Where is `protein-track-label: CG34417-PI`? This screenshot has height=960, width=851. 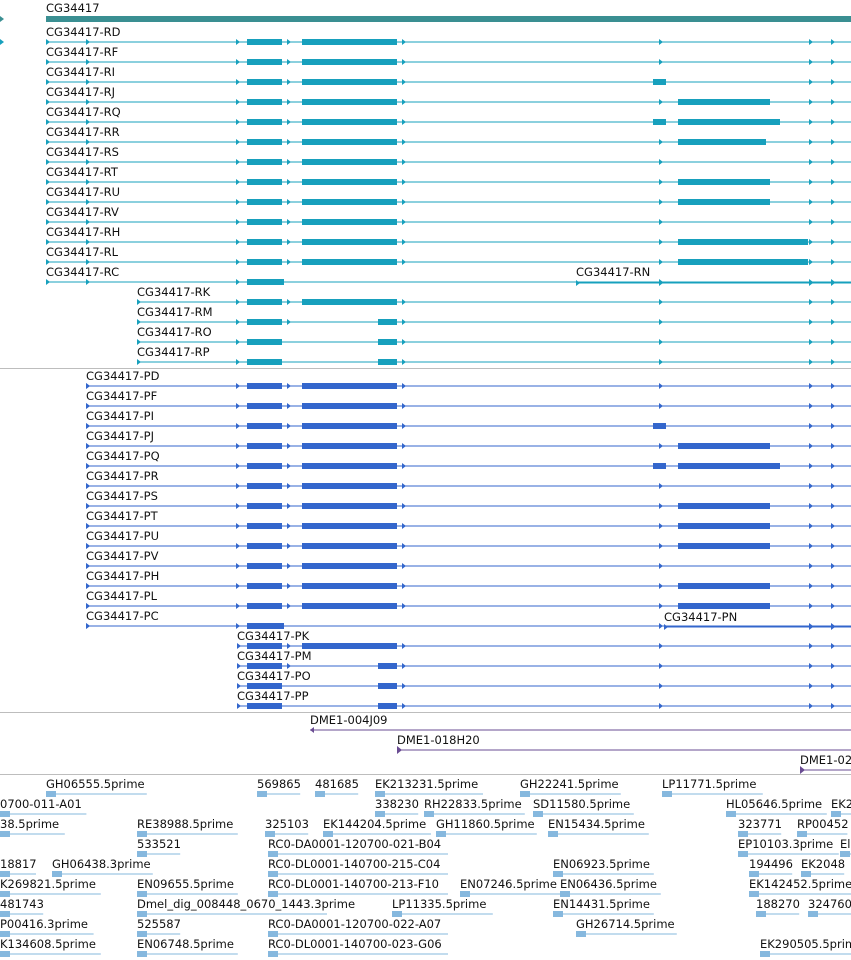
protein-track-label: CG34417-PI is located at coordinates (120, 416).